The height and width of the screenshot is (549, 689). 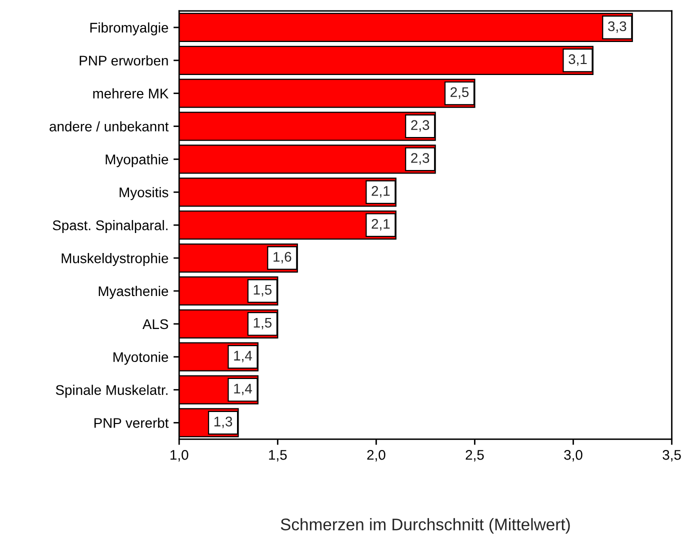 What do you see at coordinates (124, 60) in the screenshot?
I see `y-tick-label: PNP erworben` at bounding box center [124, 60].